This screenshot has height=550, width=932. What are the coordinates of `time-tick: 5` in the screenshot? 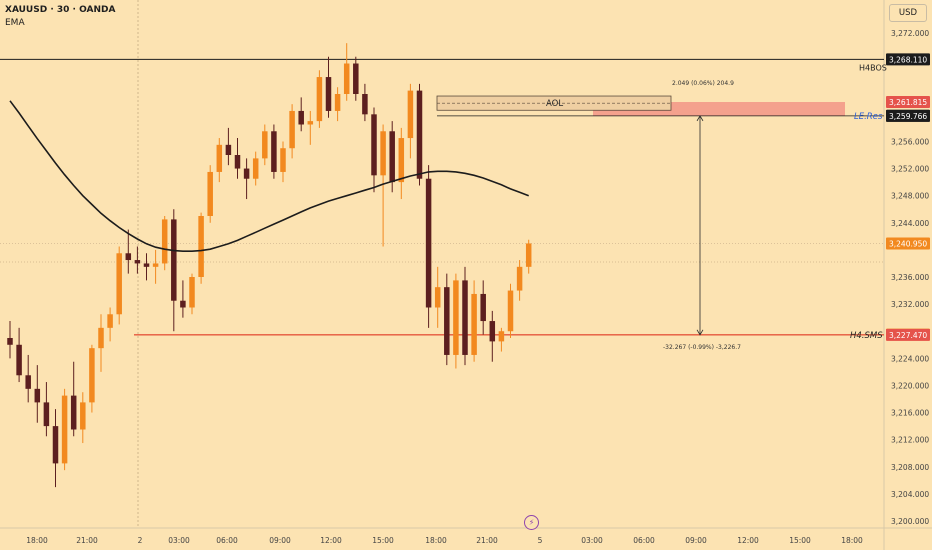 It's located at (540, 540).